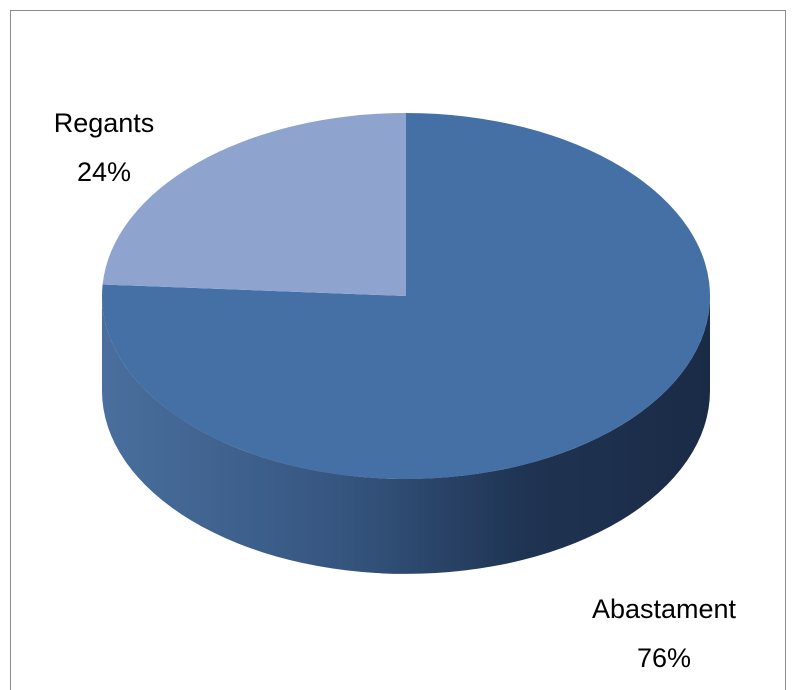 This screenshot has width=793, height=690. I want to click on slice-value-label-abastament: 76%, so click(664, 658).